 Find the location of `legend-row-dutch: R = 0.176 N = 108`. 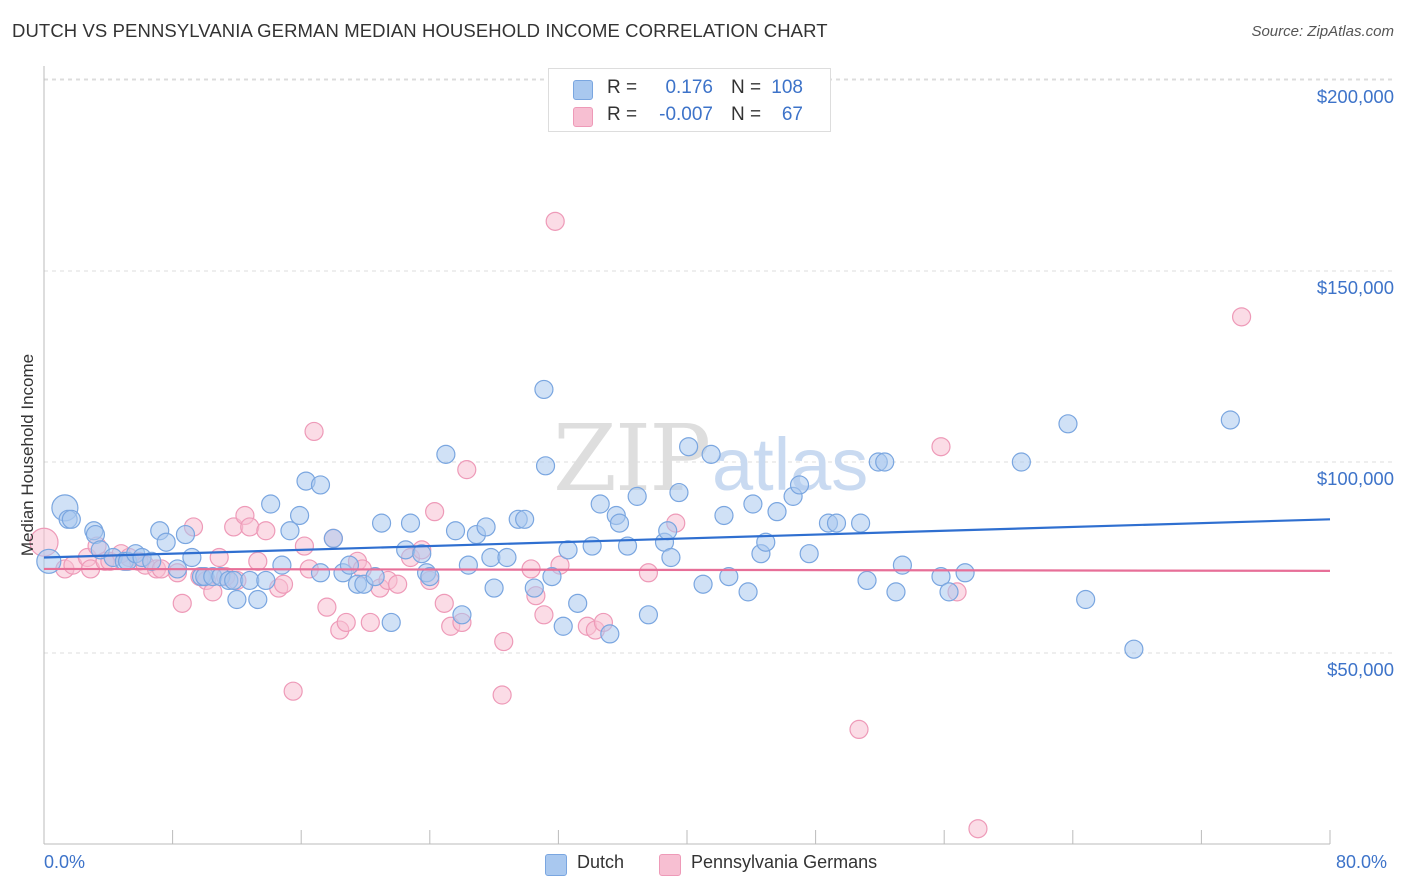

legend-row-dutch: R = 0.176 N = 108 is located at coordinates (689, 88).